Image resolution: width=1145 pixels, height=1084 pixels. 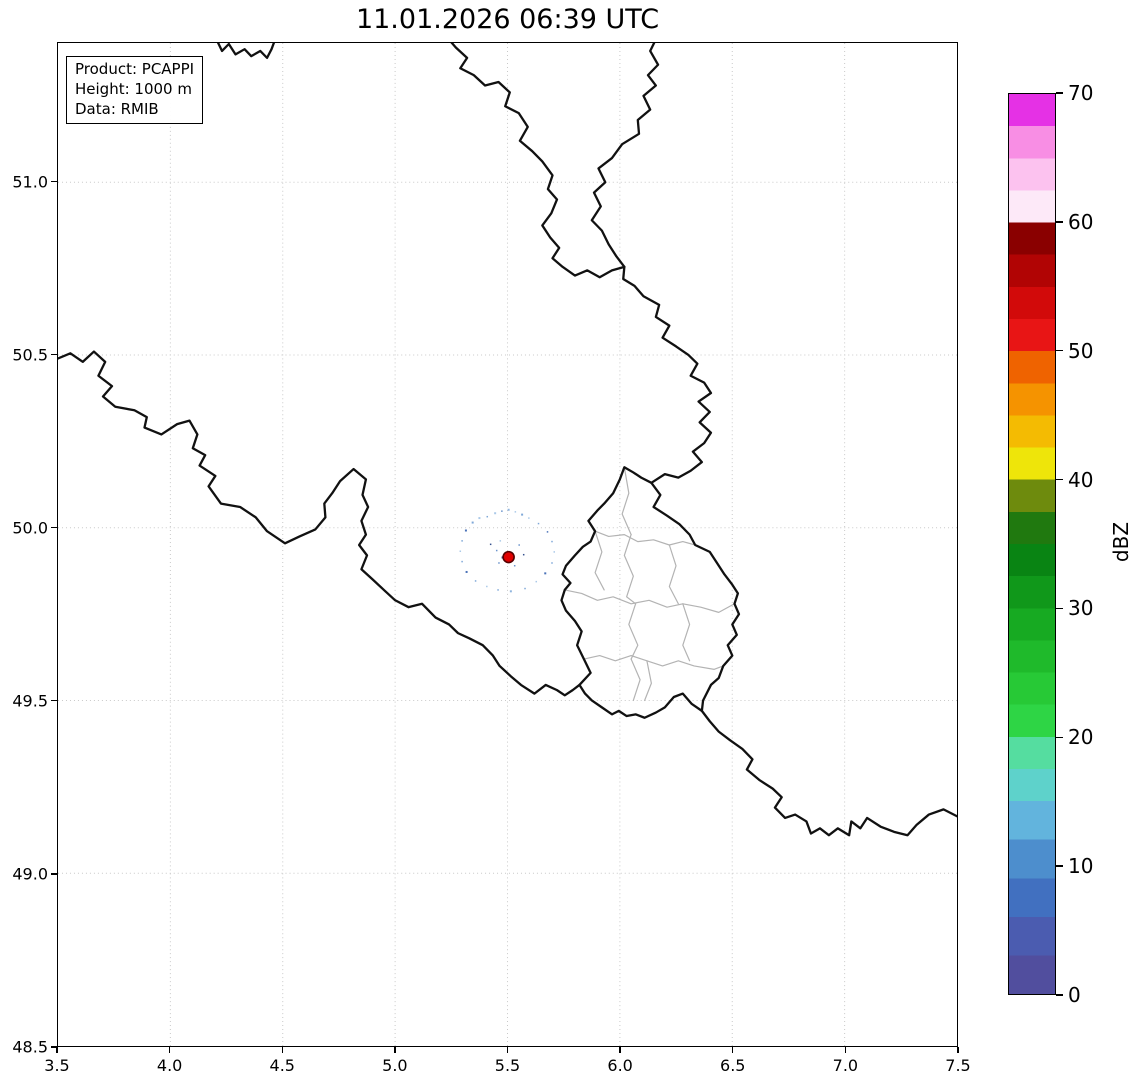 What do you see at coordinates (57, 1065) in the screenshot?
I see `x-tick-label: 3.5` at bounding box center [57, 1065].